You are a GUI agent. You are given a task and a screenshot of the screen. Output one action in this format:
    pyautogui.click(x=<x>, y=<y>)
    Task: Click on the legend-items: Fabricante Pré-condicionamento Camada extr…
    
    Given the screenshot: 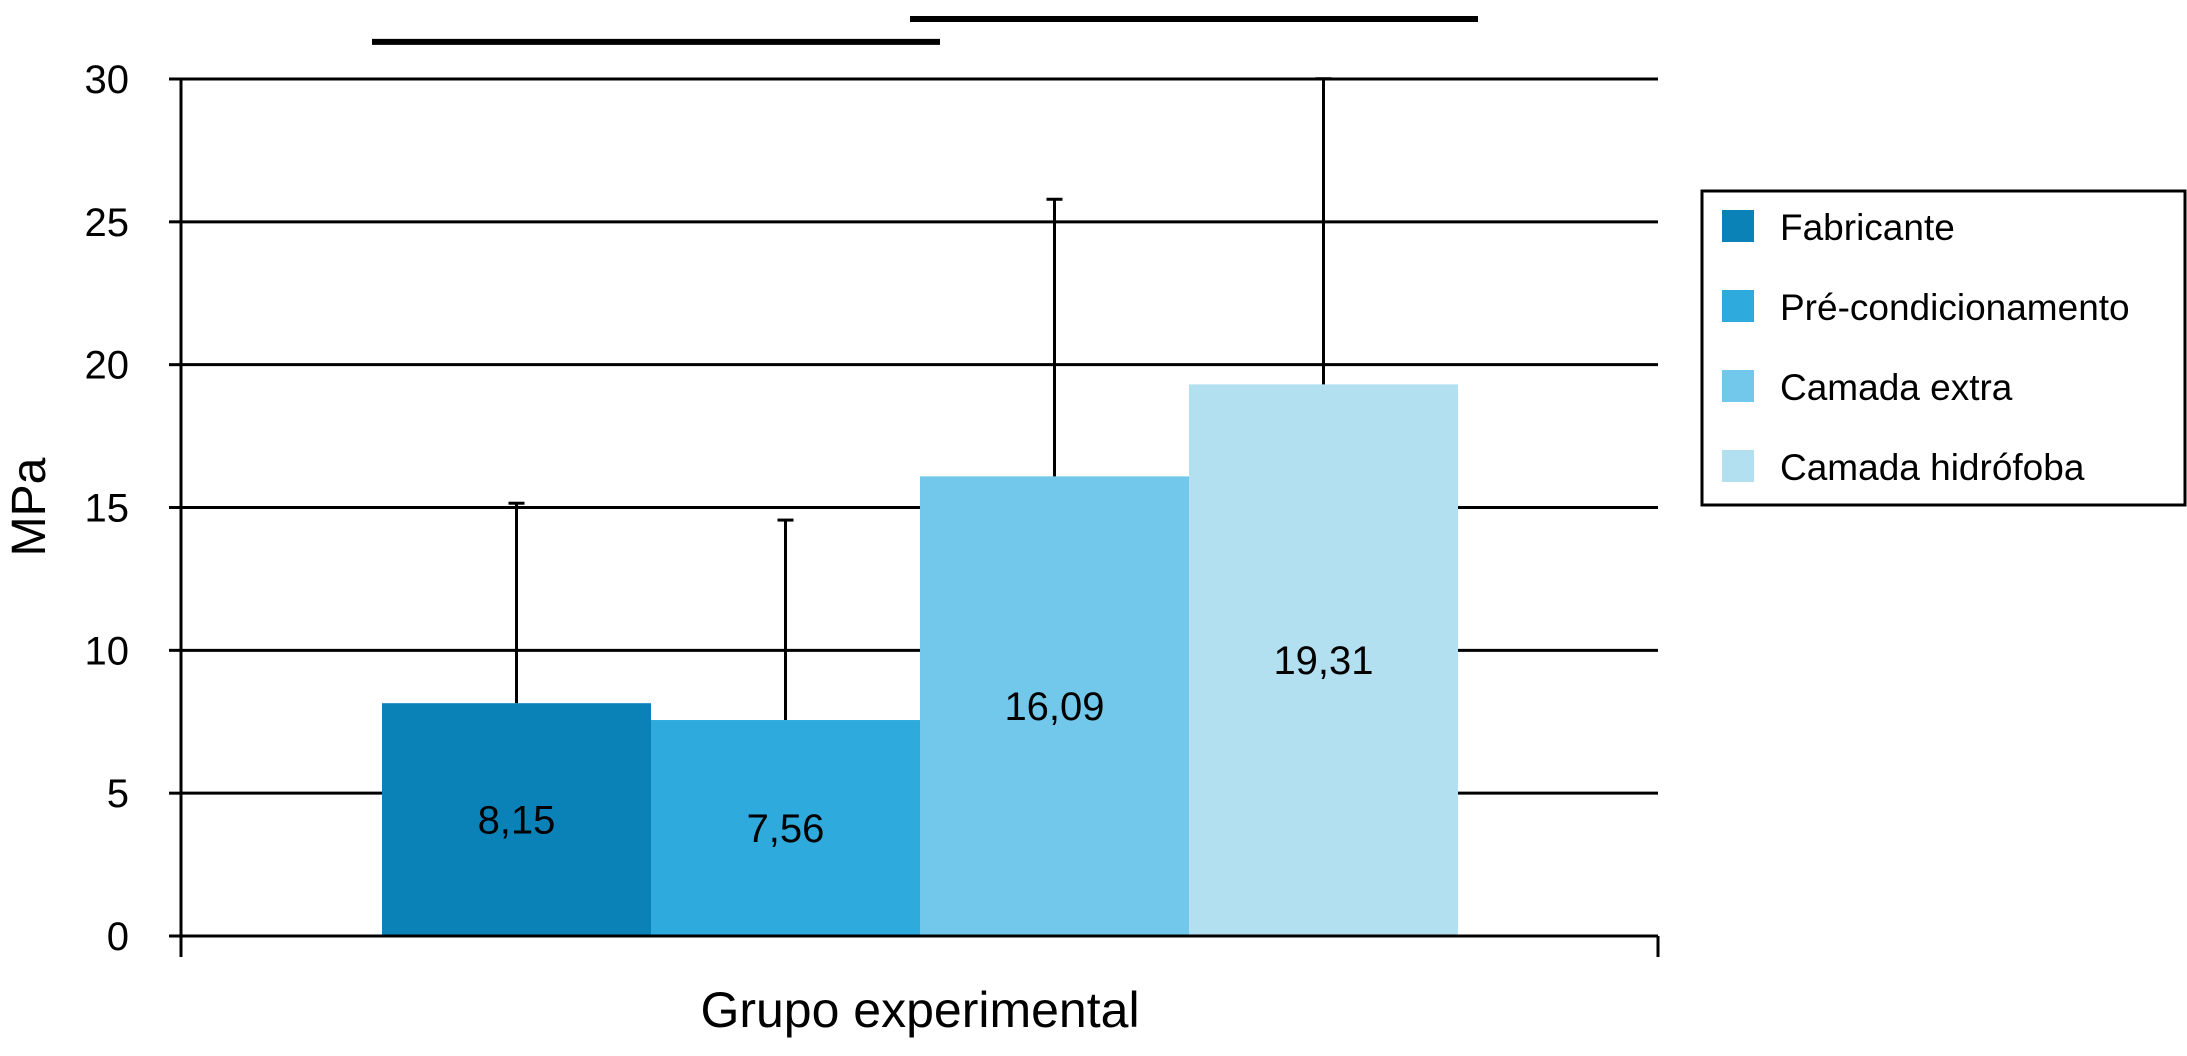 What is the action you would take?
    pyautogui.click(x=1926, y=347)
    